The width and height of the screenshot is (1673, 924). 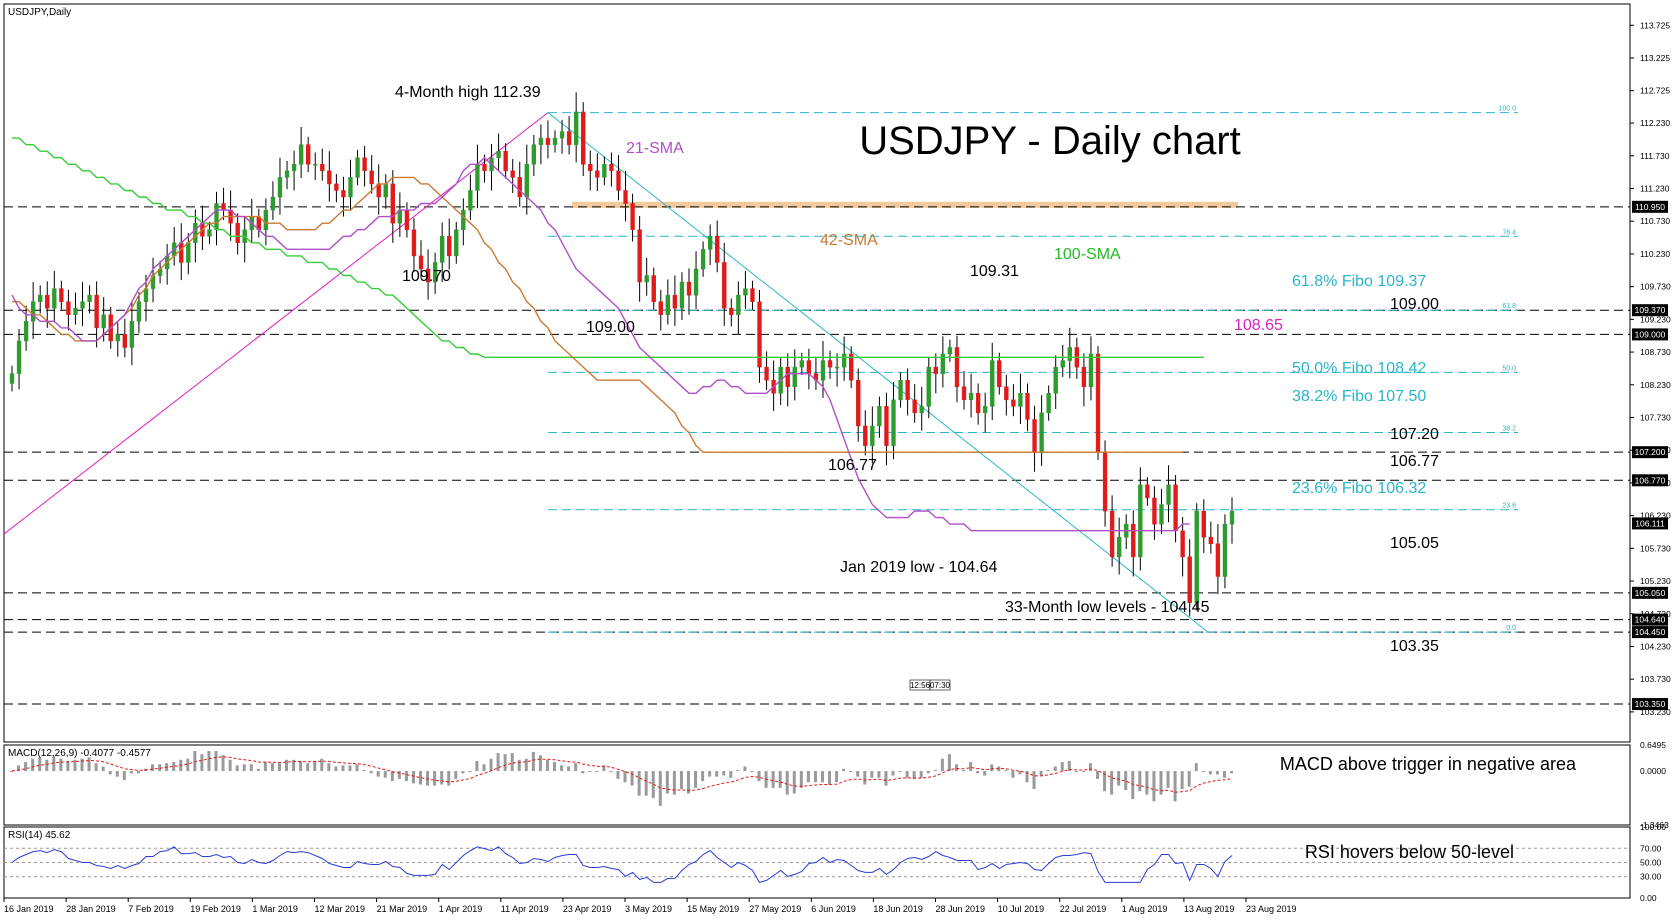 What do you see at coordinates (1651, 848) in the screenshot?
I see `rsi-tick-label: 70.00` at bounding box center [1651, 848].